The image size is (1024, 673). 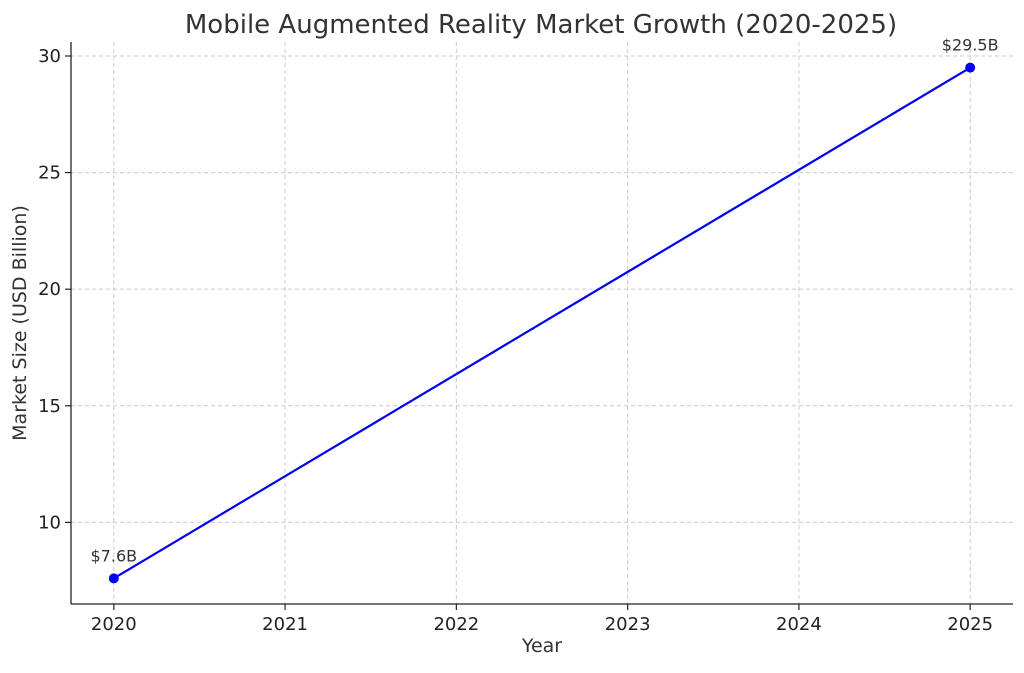 What do you see at coordinates (628, 624) in the screenshot?
I see `x-tick-label: 2023` at bounding box center [628, 624].